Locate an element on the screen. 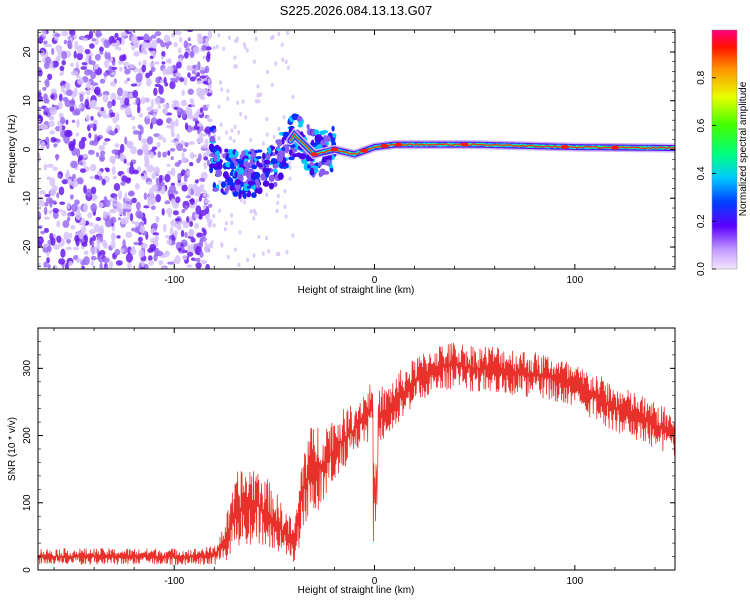 The width and height of the screenshot is (750, 600). bottom-x-tick-label: 100 is located at coordinates (574, 581).